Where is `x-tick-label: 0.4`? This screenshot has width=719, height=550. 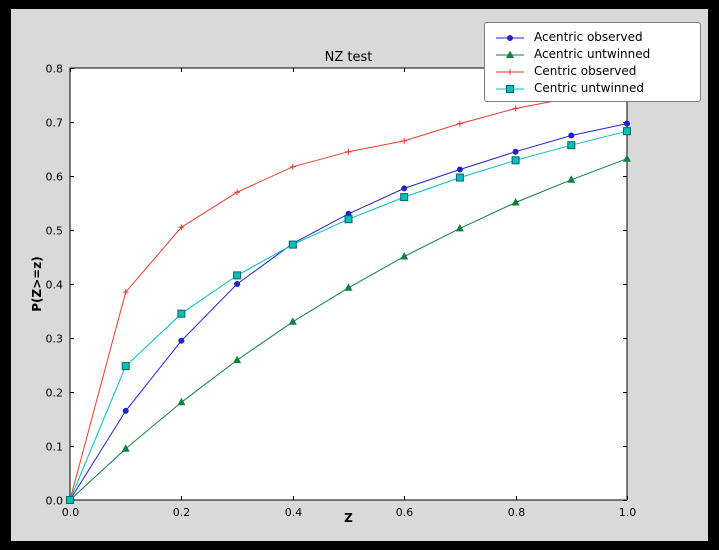
x-tick-label: 0.4 is located at coordinates (294, 512).